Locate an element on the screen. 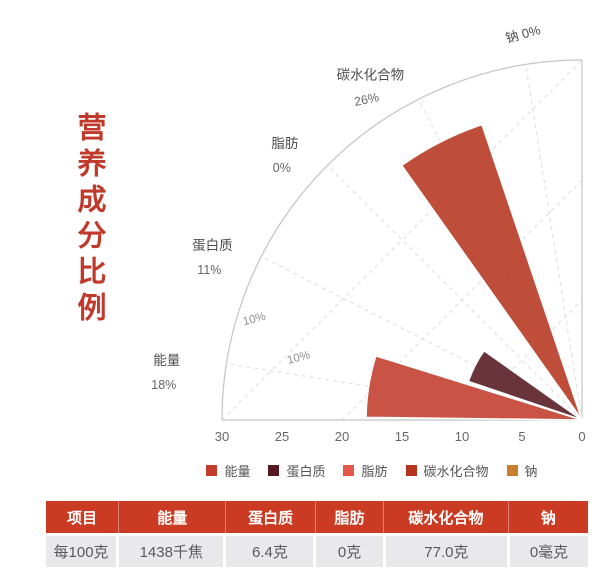 Image resolution: width=600 pixels, height=581 pixels. legend-item: 脂肪 is located at coordinates (365, 470).